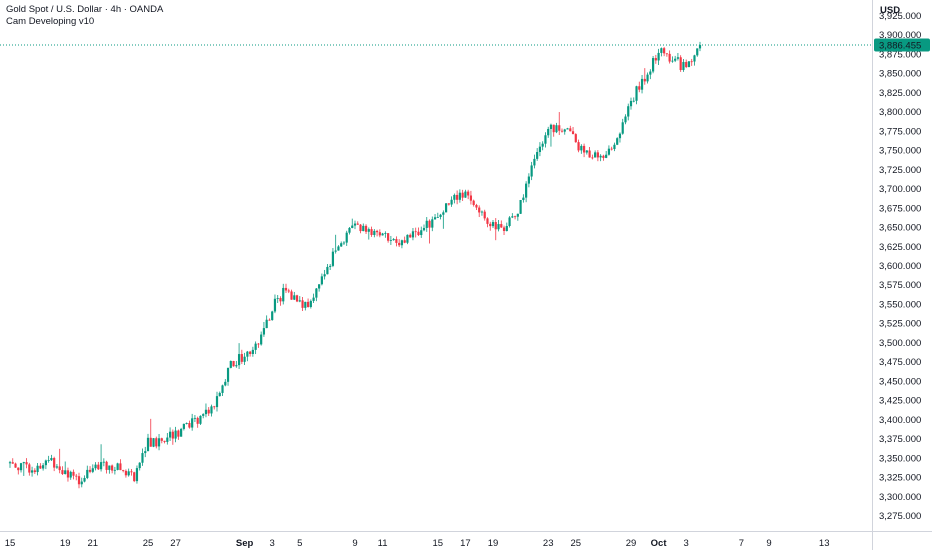 This screenshot has width=932, height=550. I want to click on symbol-title: Gold Spot / U.S. Dollar · 4h · OANDA, so click(85, 9).